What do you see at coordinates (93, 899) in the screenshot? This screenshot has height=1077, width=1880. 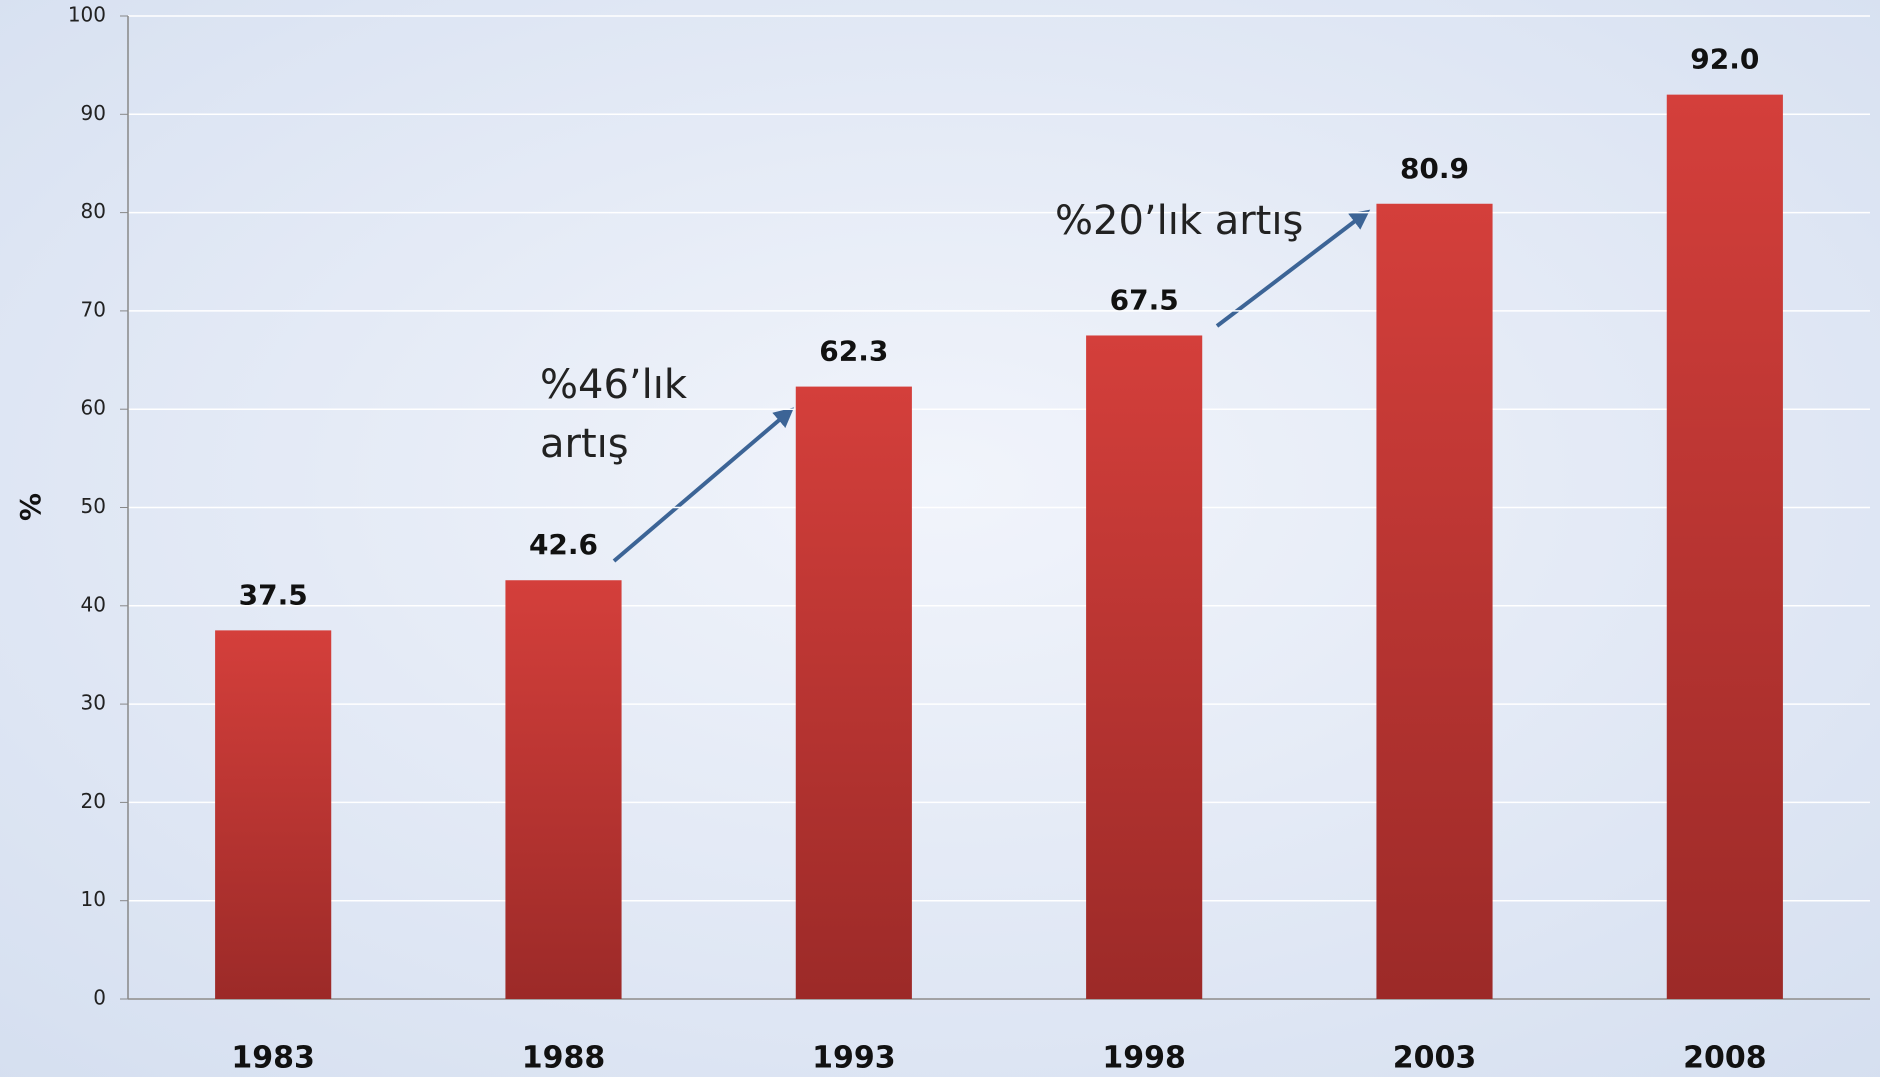 I see `y-tick-label: 10` at bounding box center [93, 899].